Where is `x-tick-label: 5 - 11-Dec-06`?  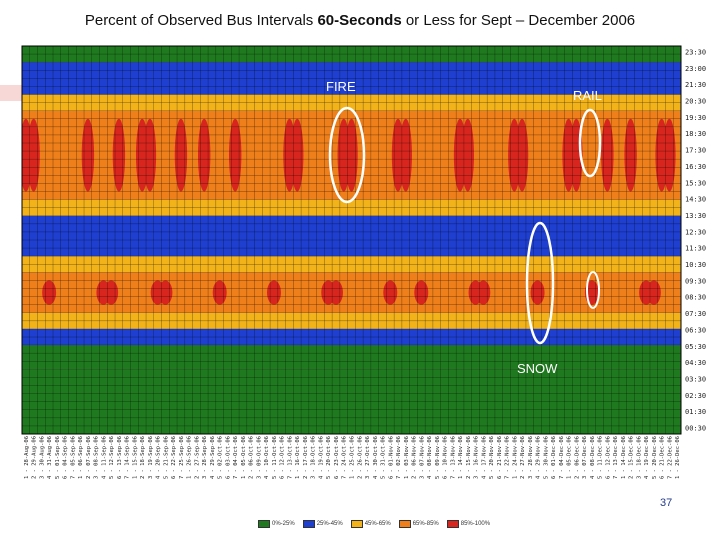
x-tick-label: 5 - 11-Dec-06 is located at coordinates (601, 457).